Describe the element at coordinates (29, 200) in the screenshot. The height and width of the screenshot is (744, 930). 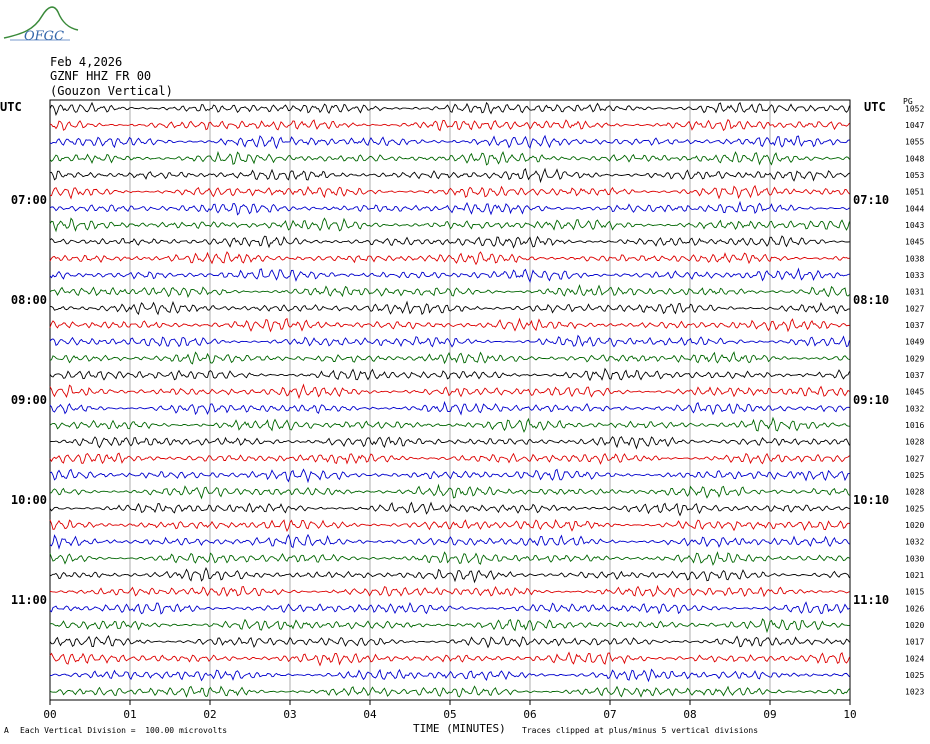
I see `left-time-label: 07:00` at that location.